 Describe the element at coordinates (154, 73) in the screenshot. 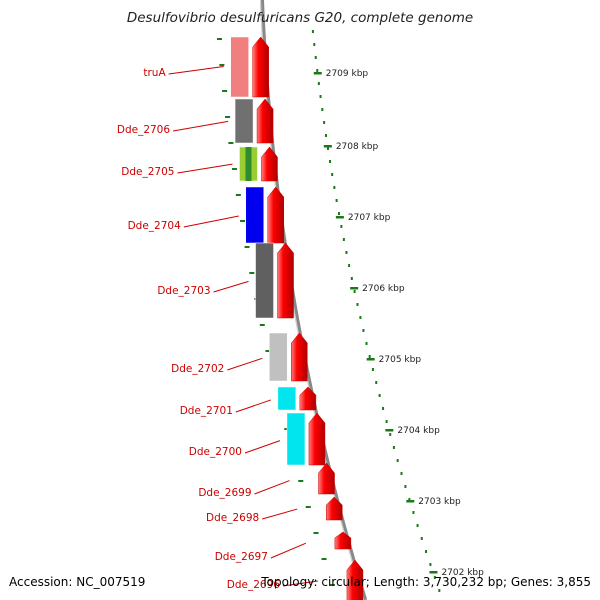

I see `gene-label: truA` at that location.